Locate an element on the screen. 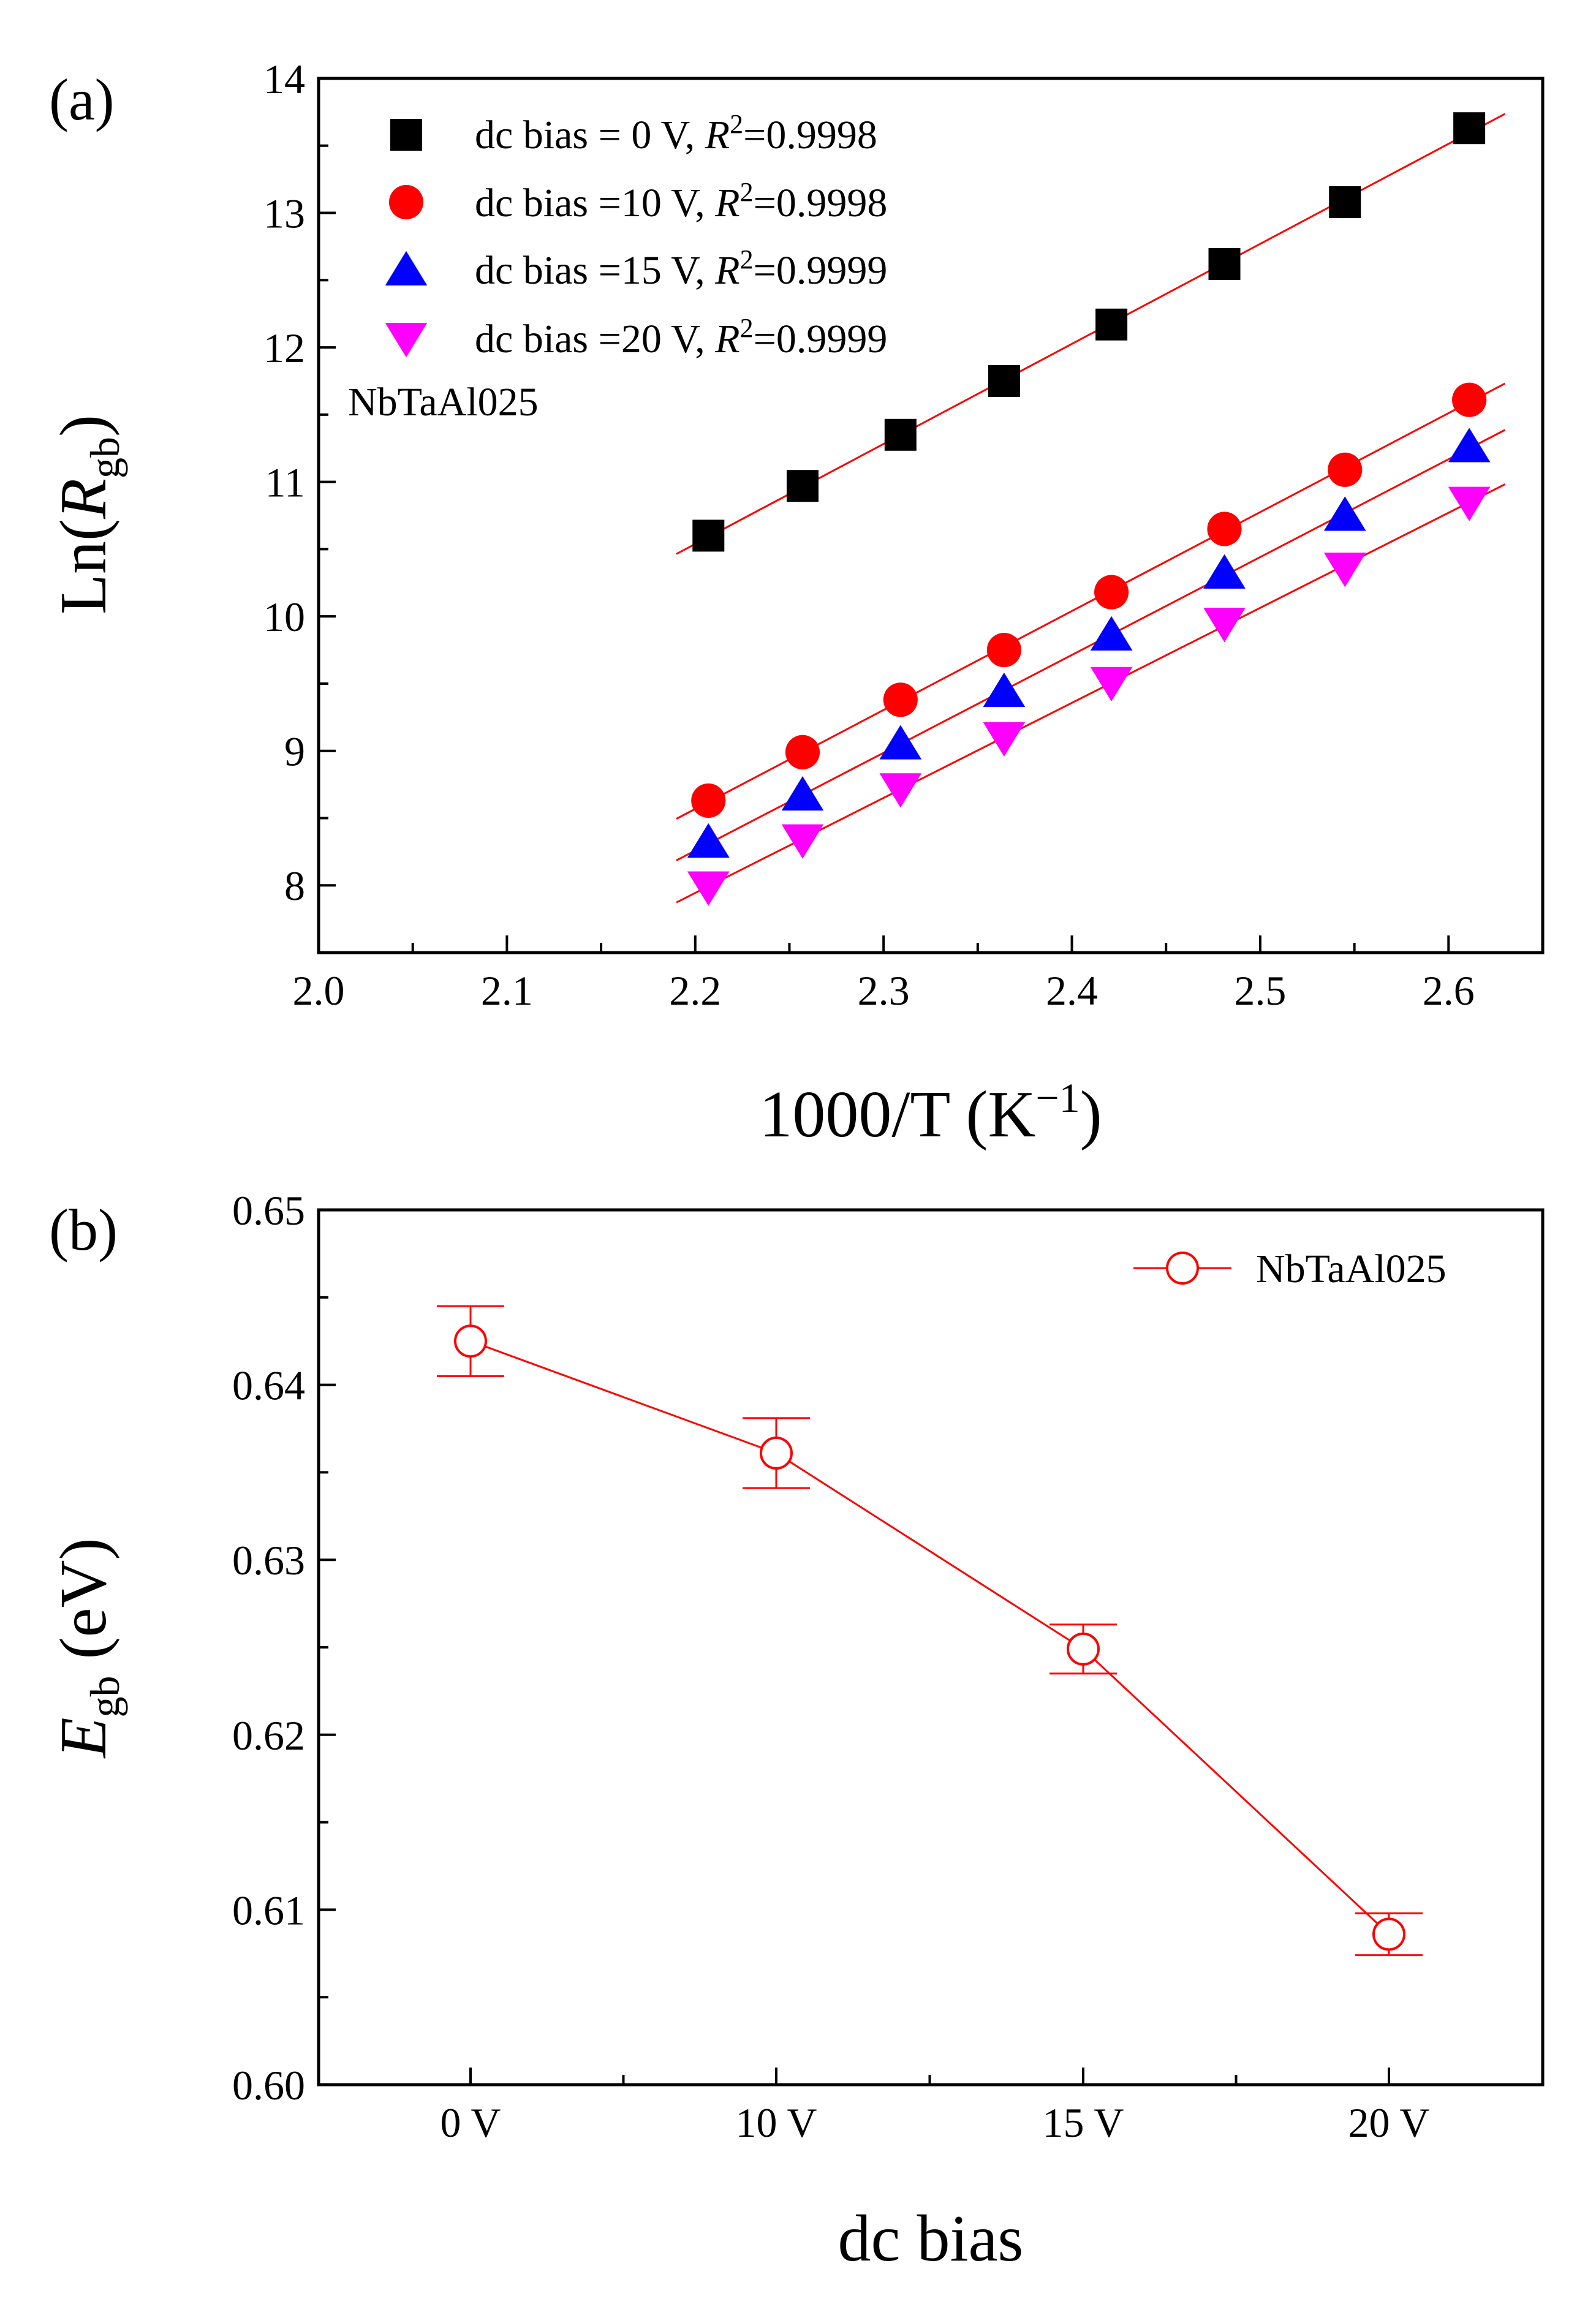 The image size is (1596, 2304). x-tick-label: 2.2 is located at coordinates (695, 991).